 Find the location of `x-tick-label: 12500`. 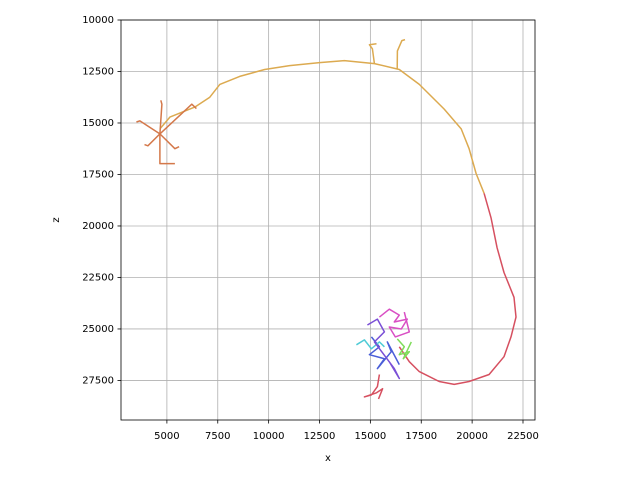

x-tick-label: 12500 is located at coordinates (320, 436).